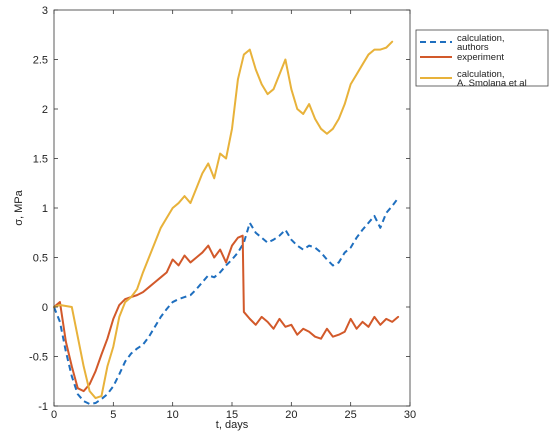 The width and height of the screenshot is (554, 436). What do you see at coordinates (38, 358) in the screenshot?
I see `y-tick-label: -0.5` at bounding box center [38, 358].